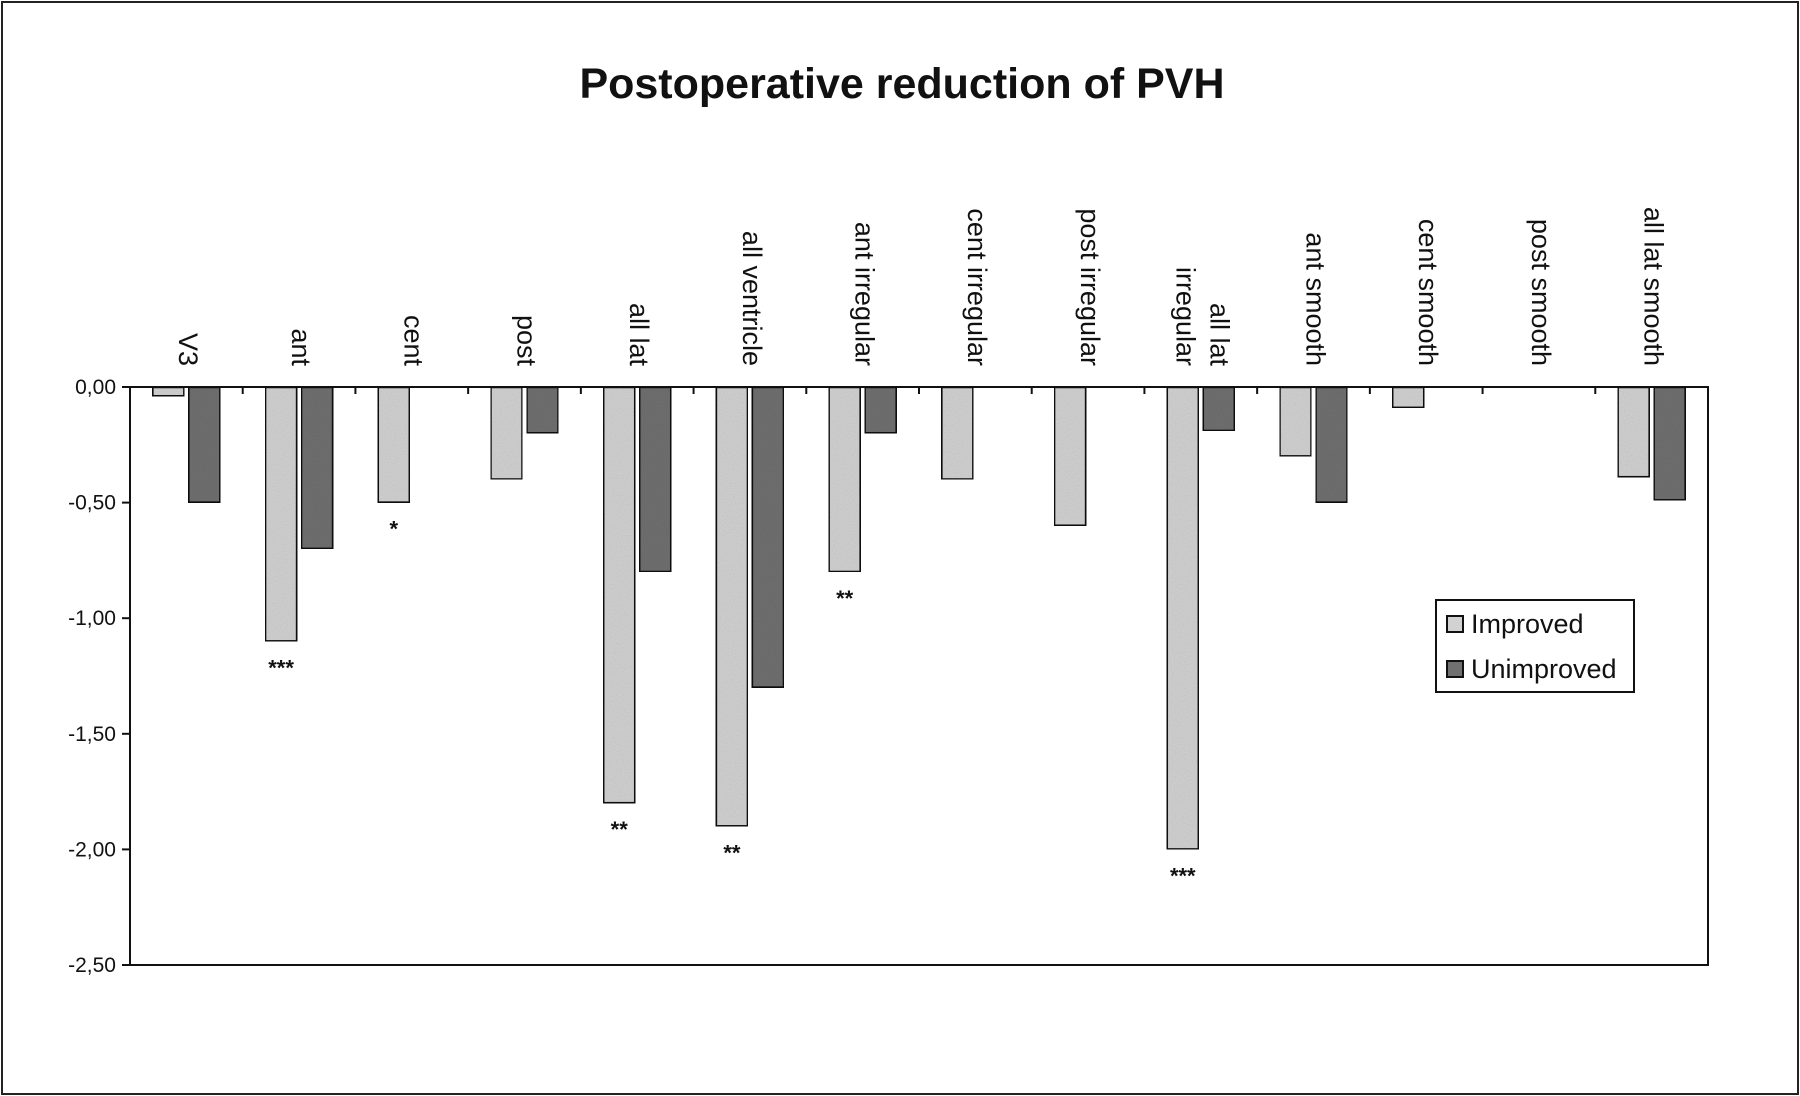  I want to click on legend-label-improved: Improved, so click(1527, 624).